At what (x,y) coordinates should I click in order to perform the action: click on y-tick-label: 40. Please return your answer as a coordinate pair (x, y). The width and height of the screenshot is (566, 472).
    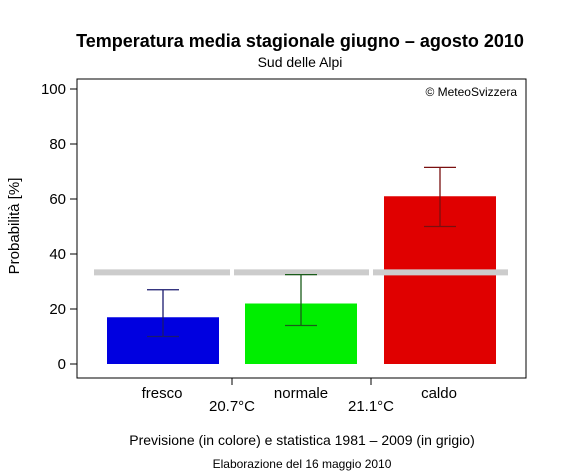
    Looking at the image, I should click on (57, 254).